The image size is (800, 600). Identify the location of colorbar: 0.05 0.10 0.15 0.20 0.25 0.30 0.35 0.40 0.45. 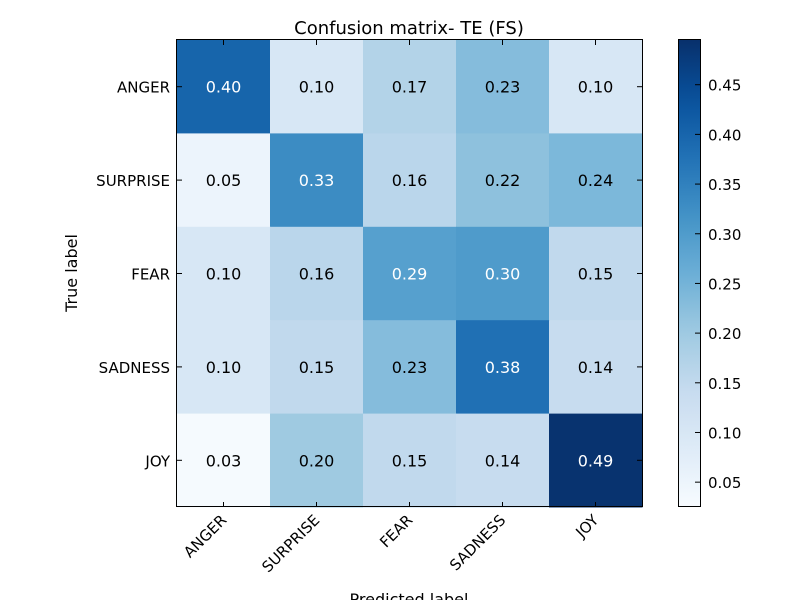
(709, 273).